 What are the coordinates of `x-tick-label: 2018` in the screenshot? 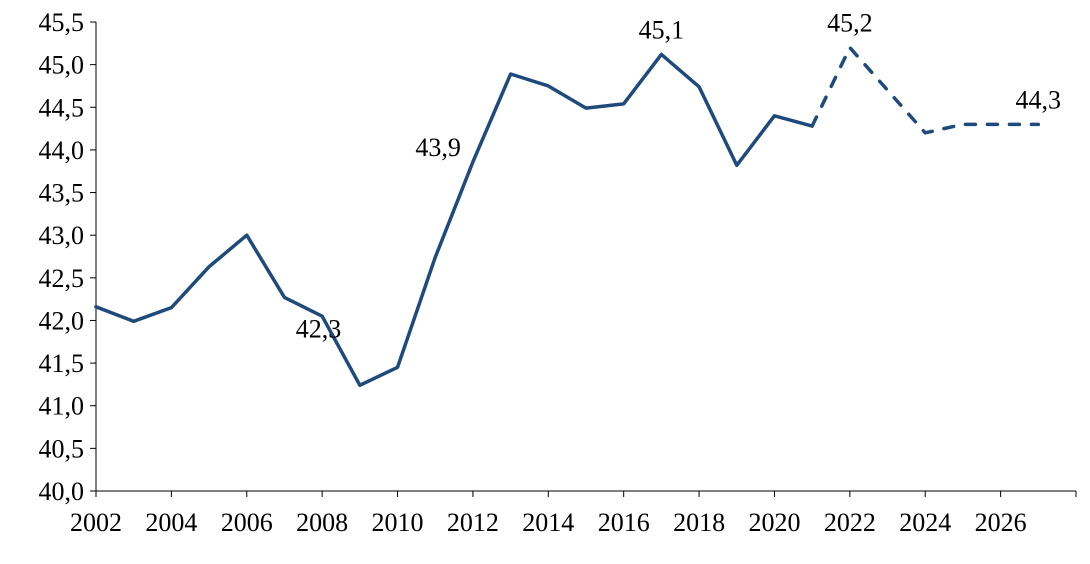 It's located at (699, 522).